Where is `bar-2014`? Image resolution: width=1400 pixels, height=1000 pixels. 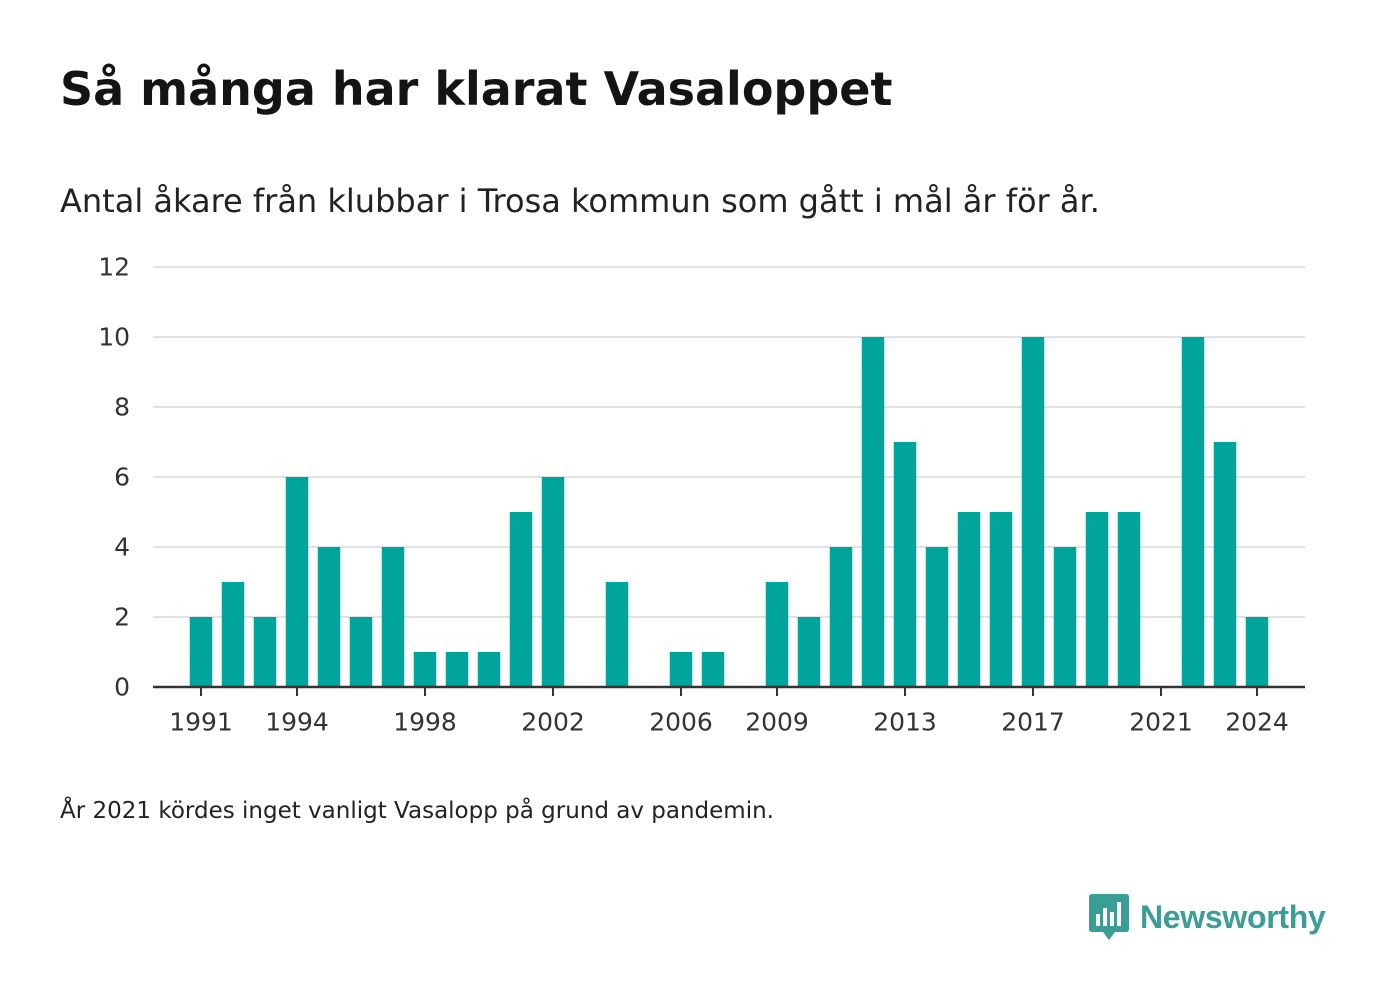
bar-2014 is located at coordinates (937, 617).